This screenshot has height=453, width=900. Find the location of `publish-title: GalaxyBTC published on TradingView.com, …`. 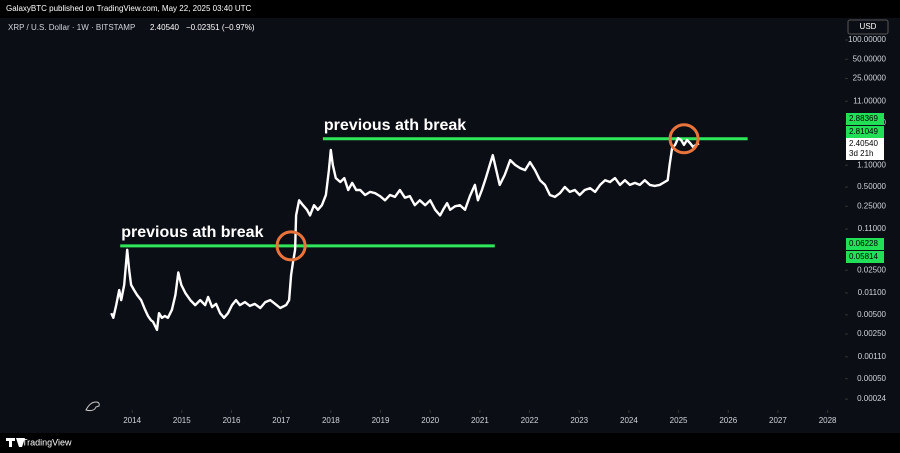

publish-title: GalaxyBTC published on TradingView.com, … is located at coordinates (129, 8).